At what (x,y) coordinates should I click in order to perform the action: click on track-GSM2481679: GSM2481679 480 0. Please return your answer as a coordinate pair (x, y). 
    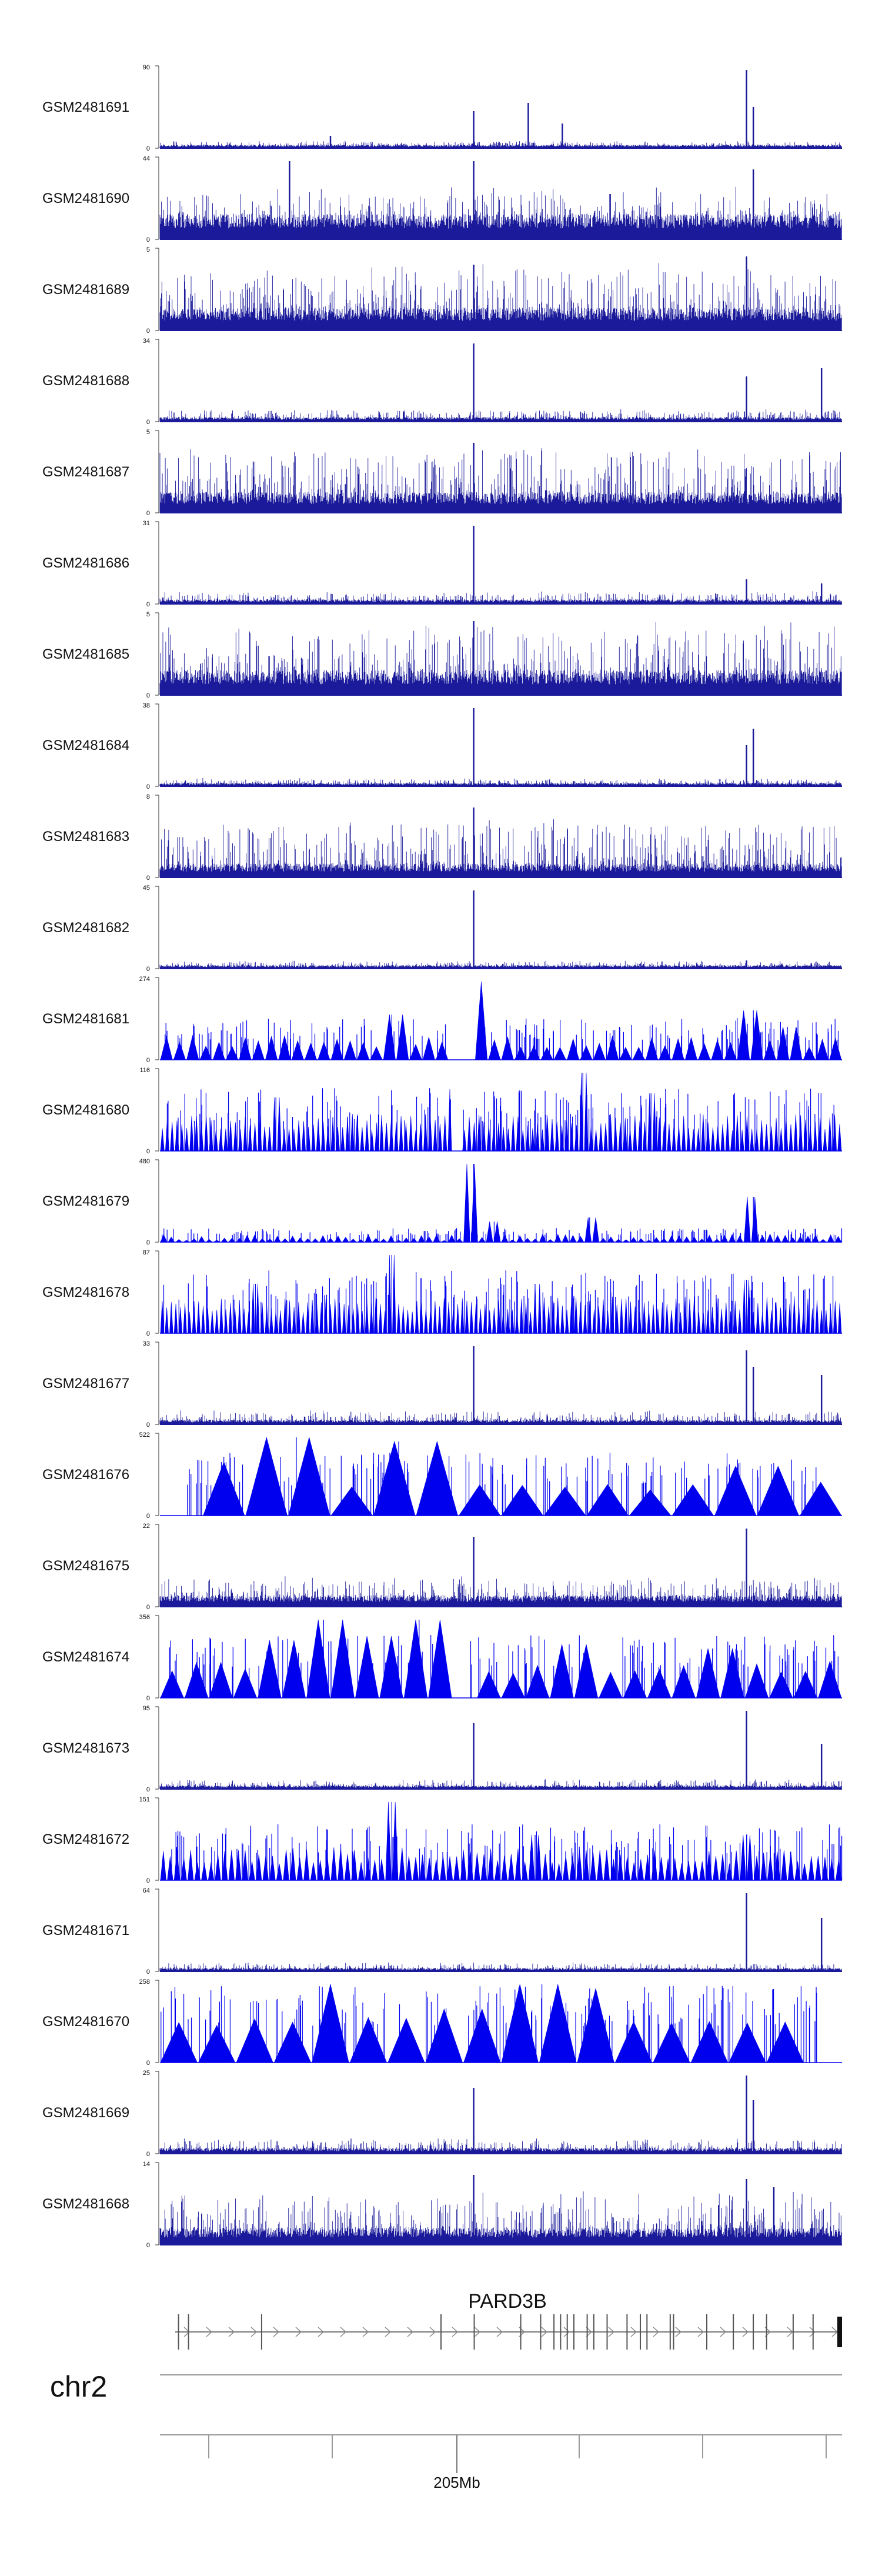
    Looking at the image, I should click on (442, 1202).